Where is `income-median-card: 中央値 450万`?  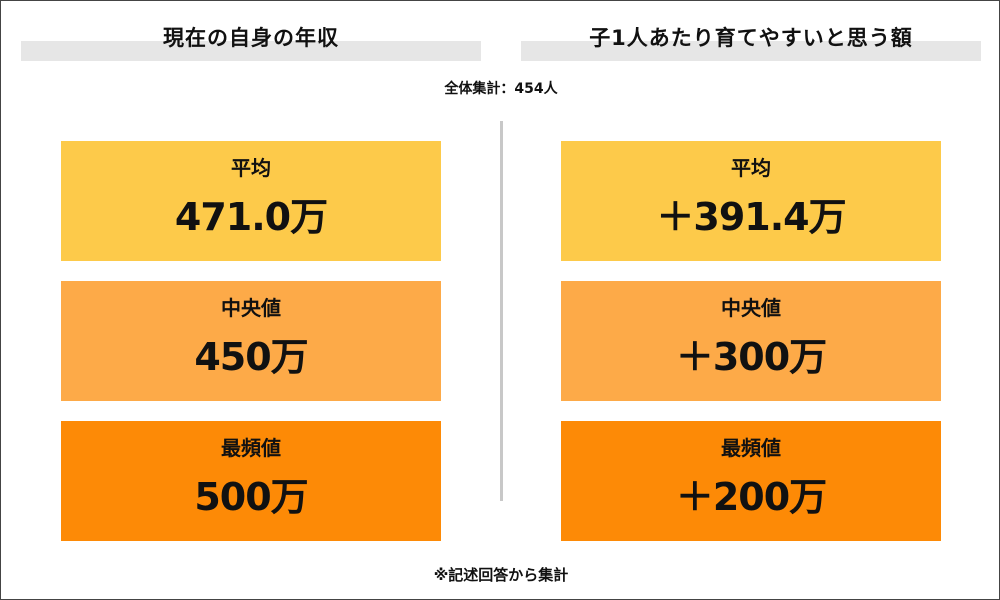
income-median-card: 中央値 450万 is located at coordinates (251, 341).